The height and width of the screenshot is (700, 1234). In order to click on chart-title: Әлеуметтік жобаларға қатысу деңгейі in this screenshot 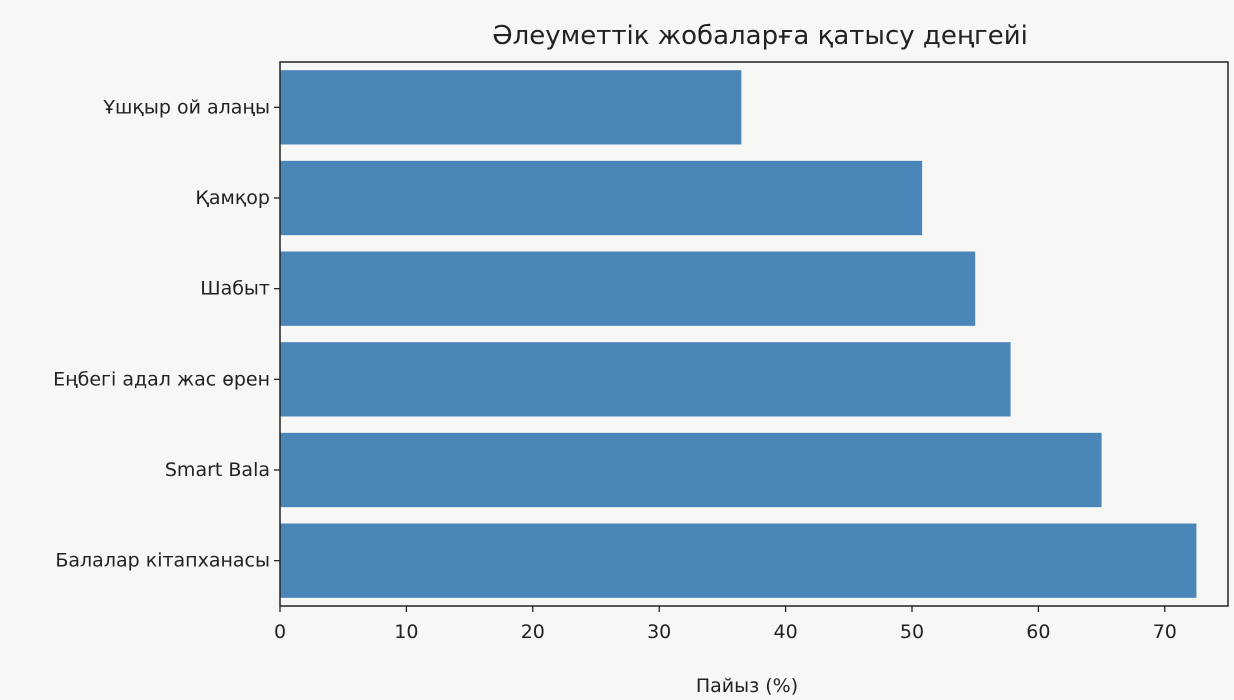, I will do `click(760, 36)`.